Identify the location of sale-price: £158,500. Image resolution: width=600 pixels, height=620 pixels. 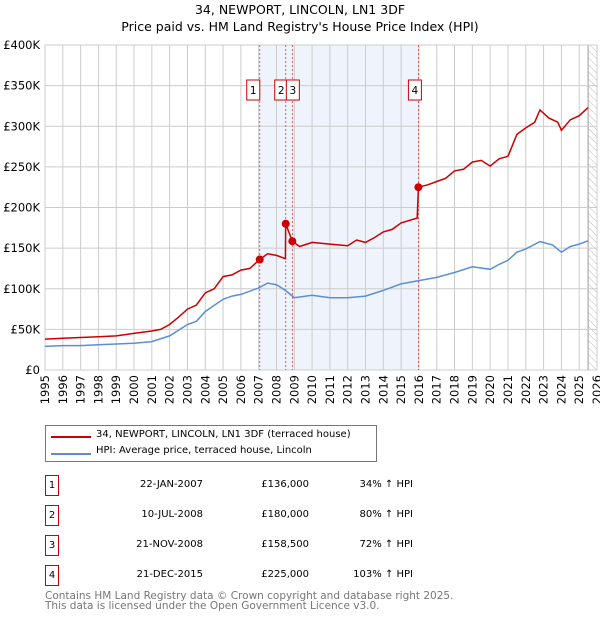
(285, 544).